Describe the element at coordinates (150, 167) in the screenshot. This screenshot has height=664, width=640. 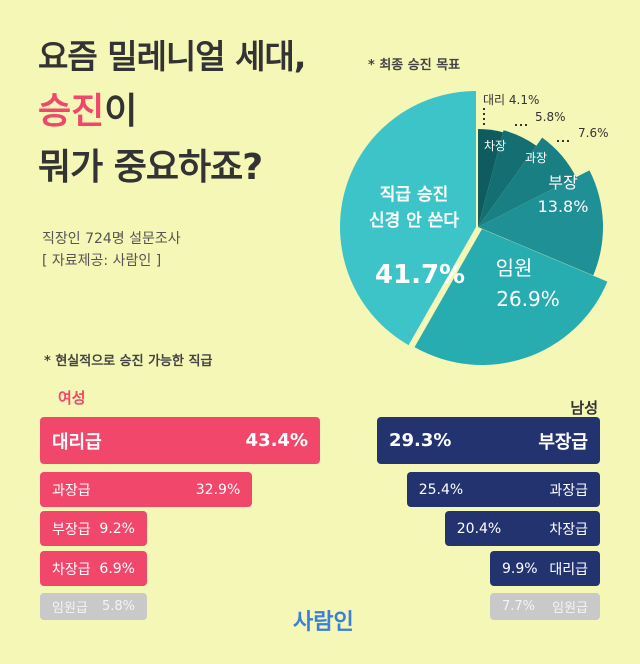
I see `title-line-3: 뭐가 중요하죠?` at that location.